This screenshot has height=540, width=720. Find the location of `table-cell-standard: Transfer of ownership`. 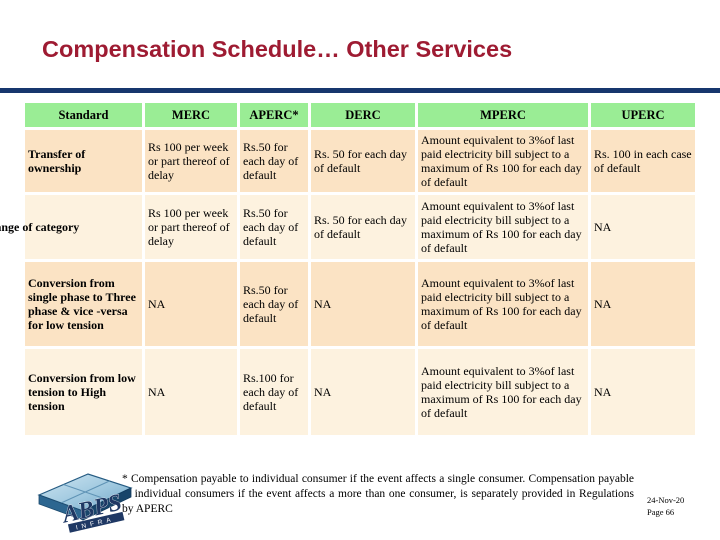

table-cell-standard: Transfer of ownership is located at coordinates (83, 161).